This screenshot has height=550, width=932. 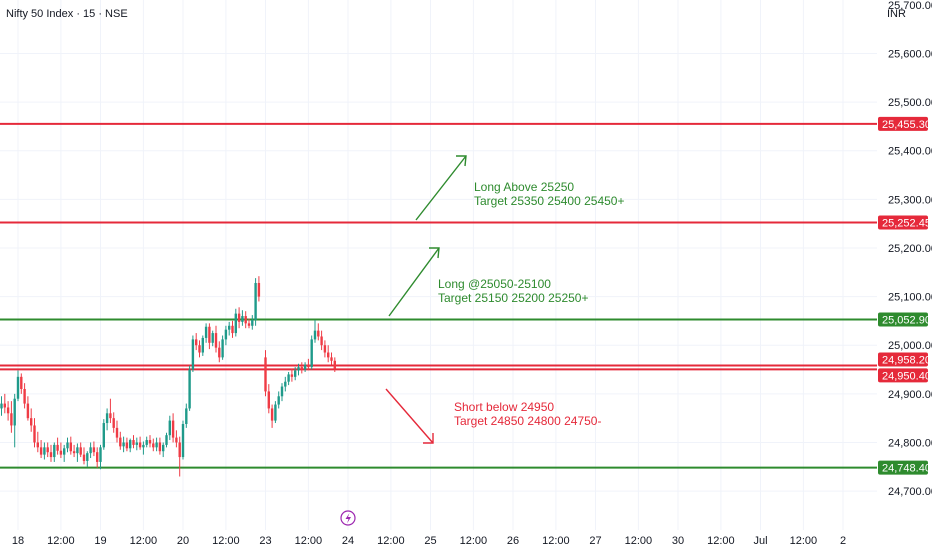 What do you see at coordinates (461, 161) in the screenshot?
I see `arrow-long-above-head` at bounding box center [461, 161].